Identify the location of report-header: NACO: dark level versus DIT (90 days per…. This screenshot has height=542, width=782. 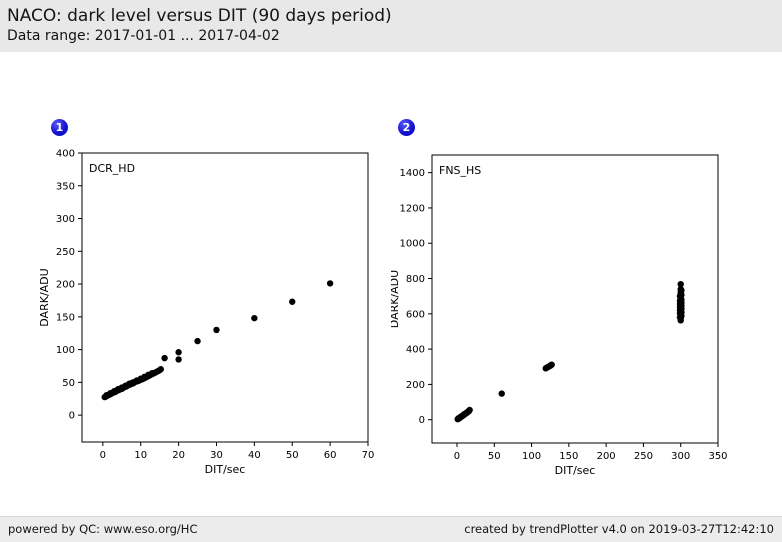
(391, 26).